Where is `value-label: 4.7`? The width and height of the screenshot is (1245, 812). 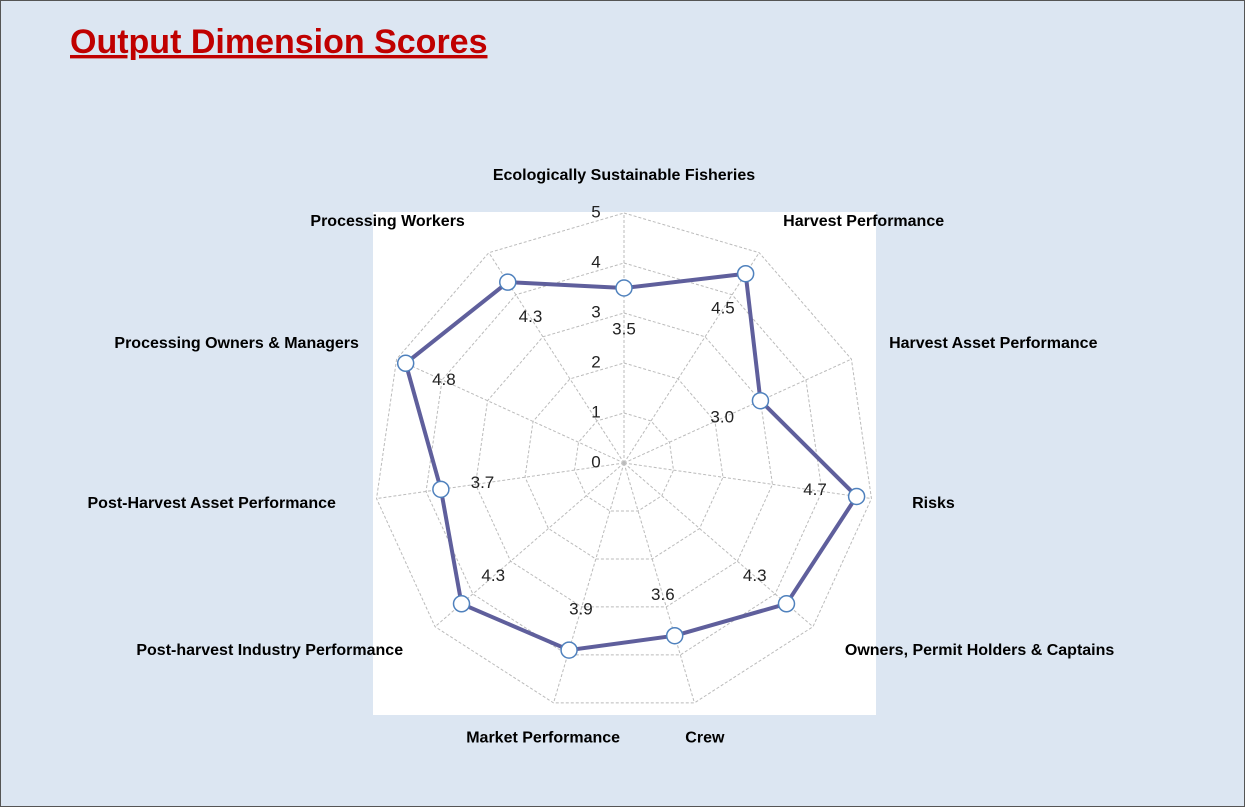
value-label: 4.7 is located at coordinates (815, 489).